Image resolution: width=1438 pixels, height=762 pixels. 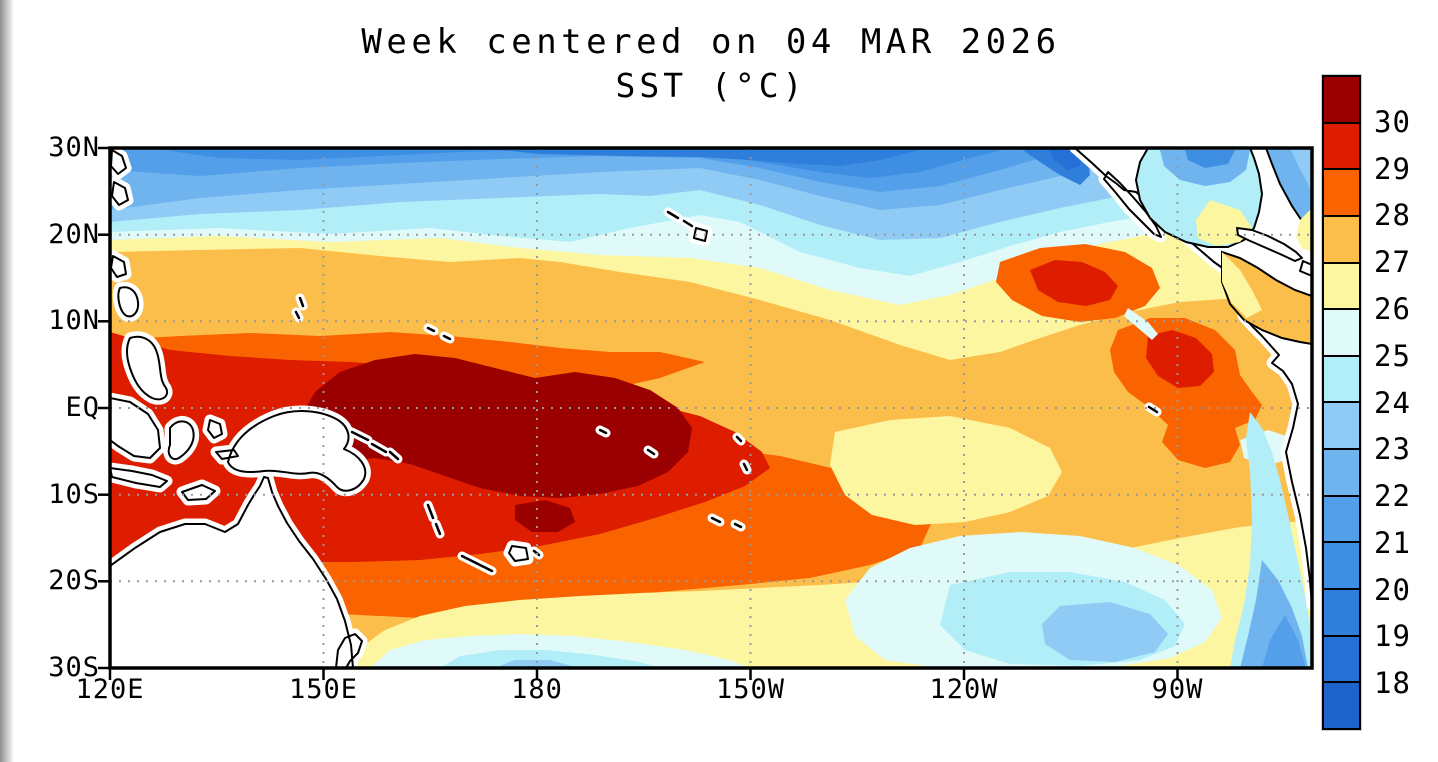 What do you see at coordinates (74, 147) in the screenshot?
I see `lat-label: 30N` at bounding box center [74, 147].